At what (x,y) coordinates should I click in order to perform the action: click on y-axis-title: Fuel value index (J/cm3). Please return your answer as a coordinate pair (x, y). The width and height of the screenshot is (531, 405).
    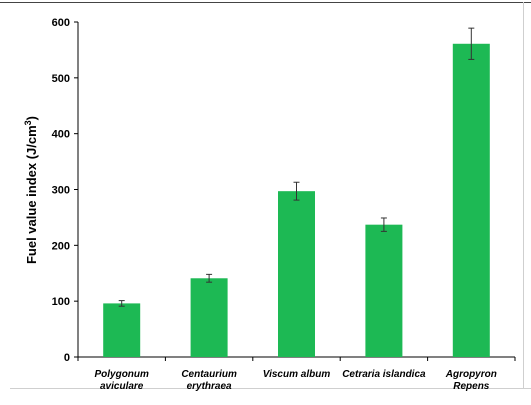
    Looking at the image, I should click on (31, 190).